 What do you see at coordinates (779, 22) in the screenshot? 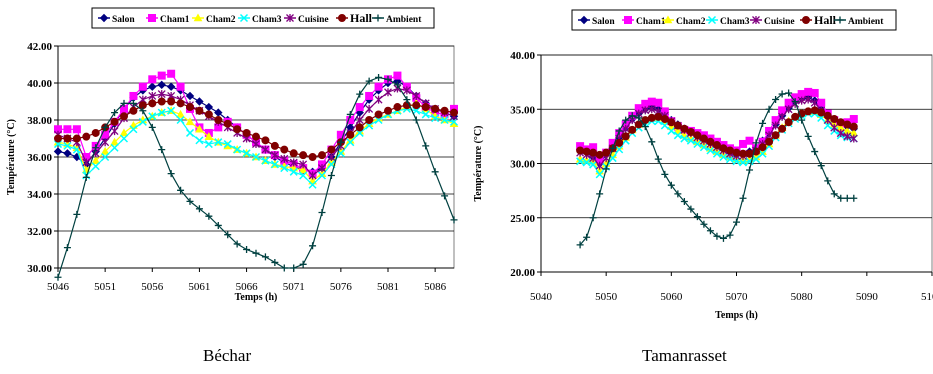
I see `legend-entry: Cuisine` at bounding box center [779, 22].